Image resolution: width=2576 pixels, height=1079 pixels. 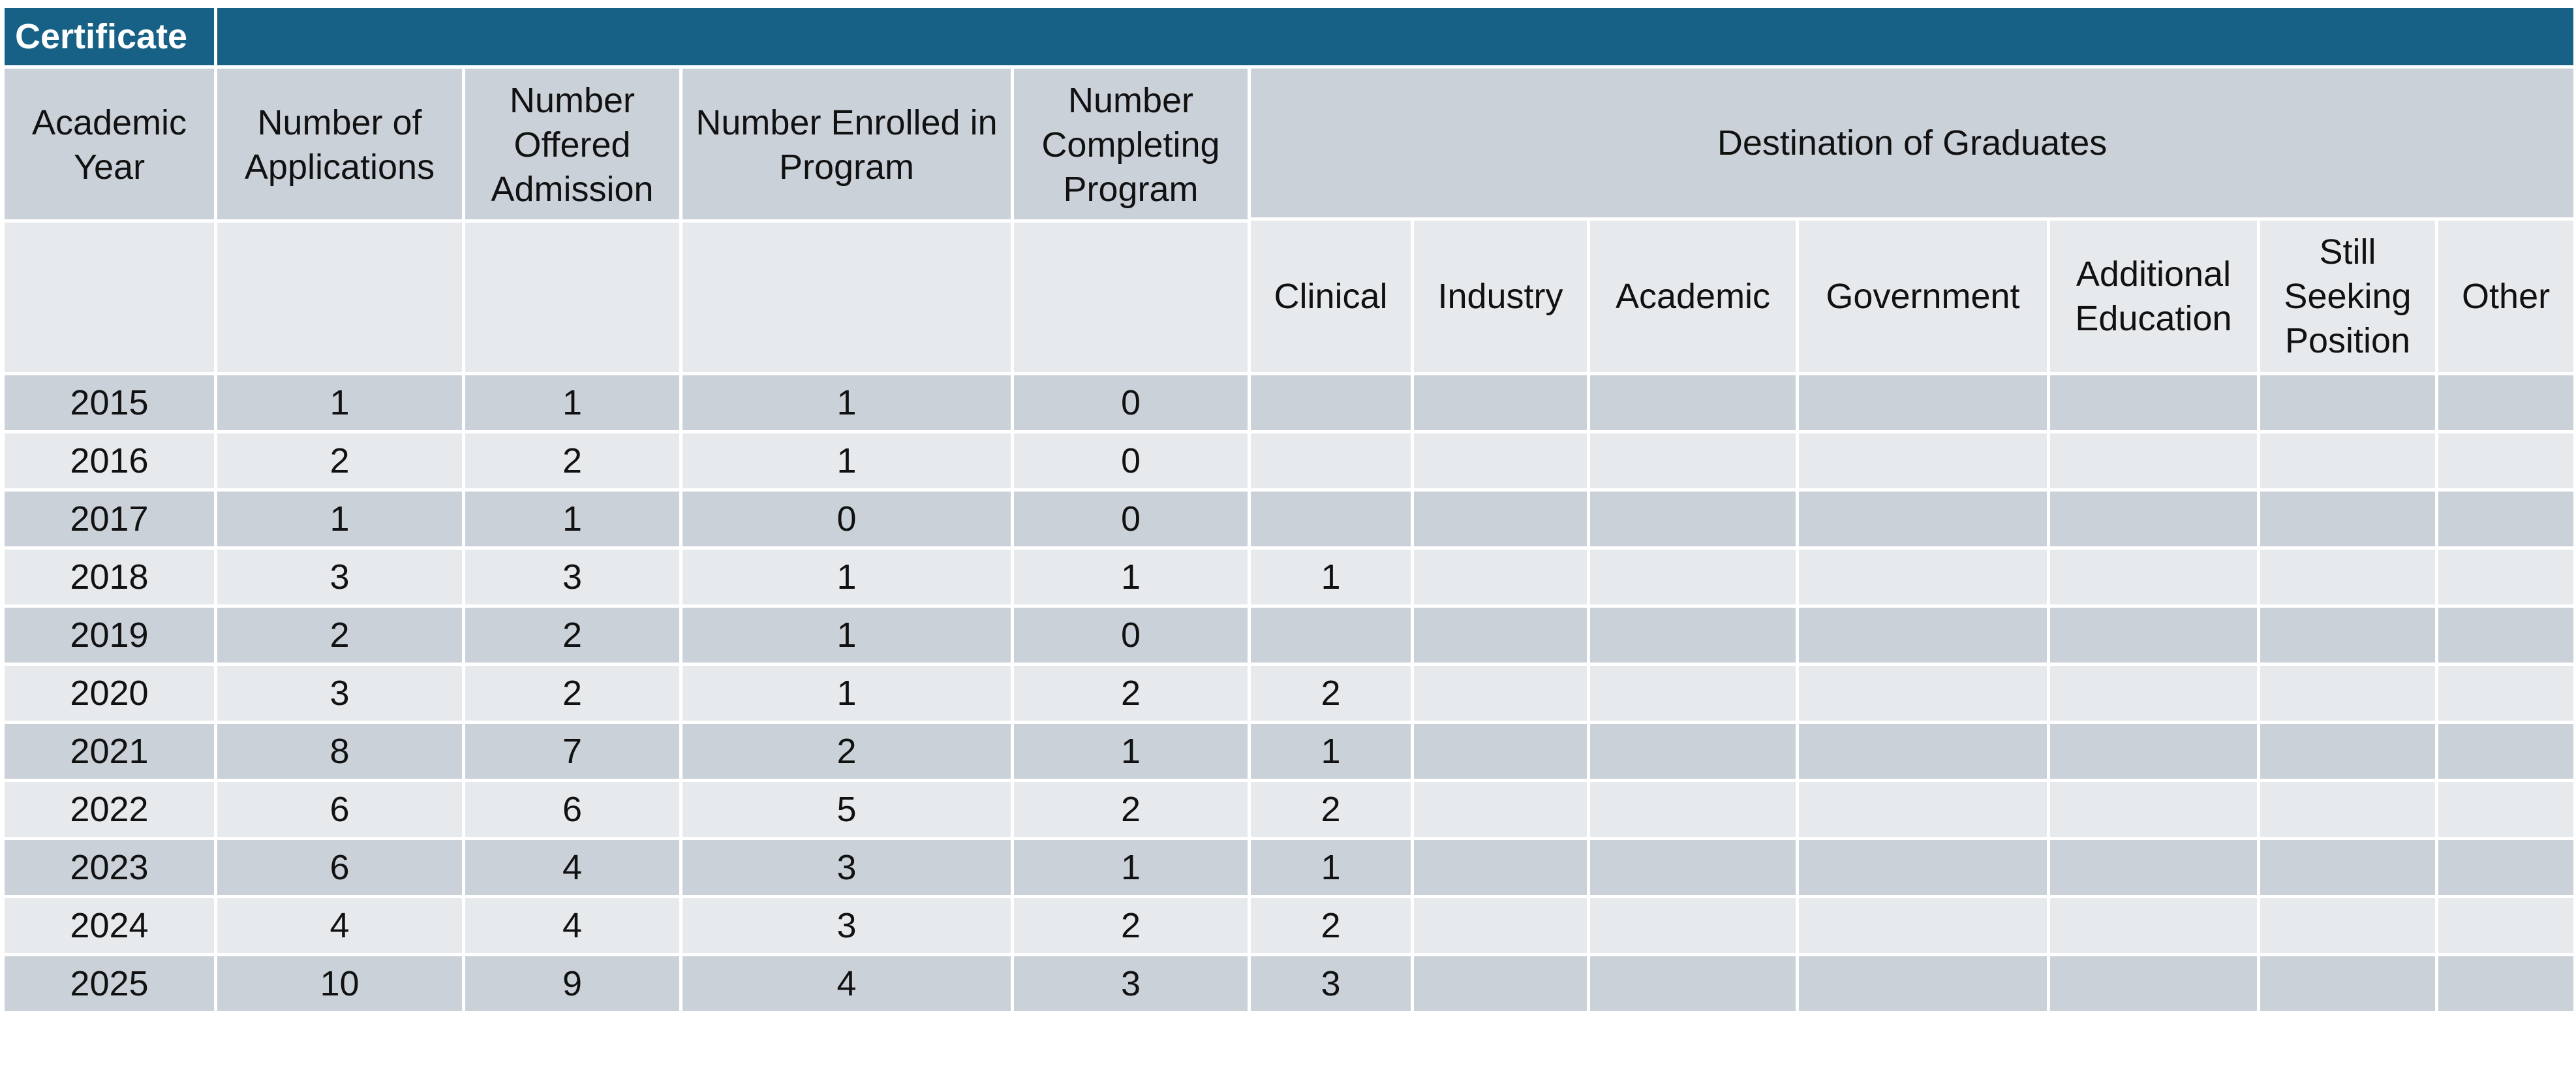 I want to click on cell-applications: 2, so click(x=339, y=635).